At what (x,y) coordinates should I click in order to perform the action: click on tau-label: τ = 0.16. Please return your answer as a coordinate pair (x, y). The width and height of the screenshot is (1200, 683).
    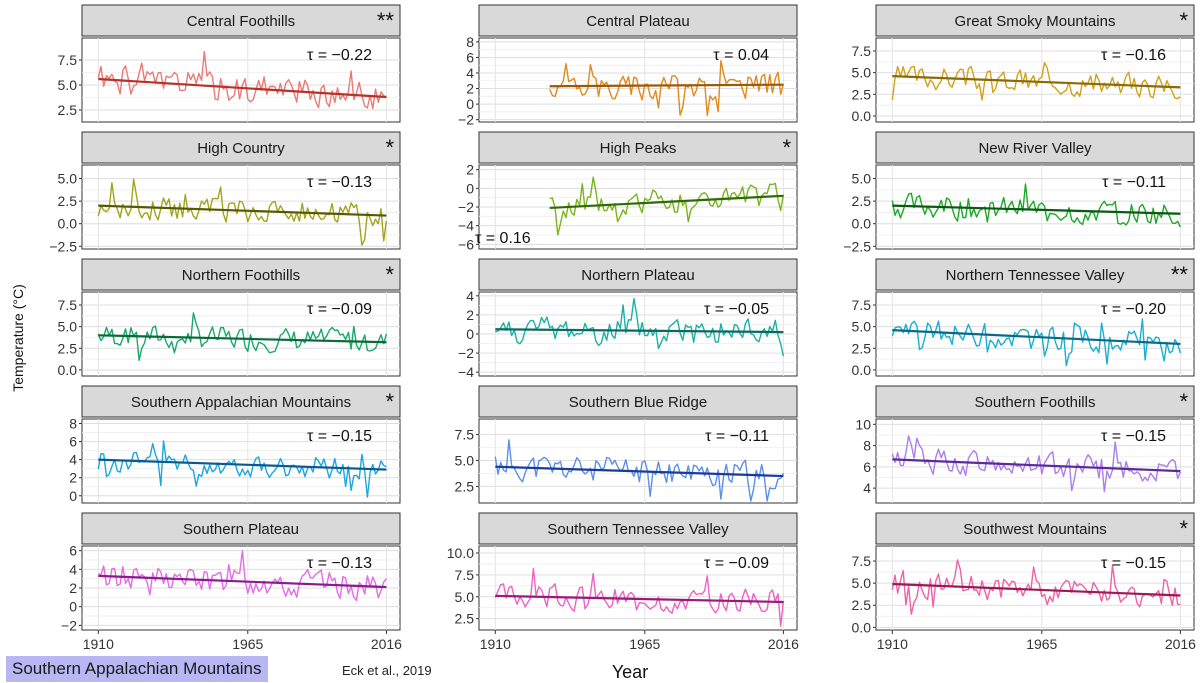
    Looking at the image, I should click on (503, 238).